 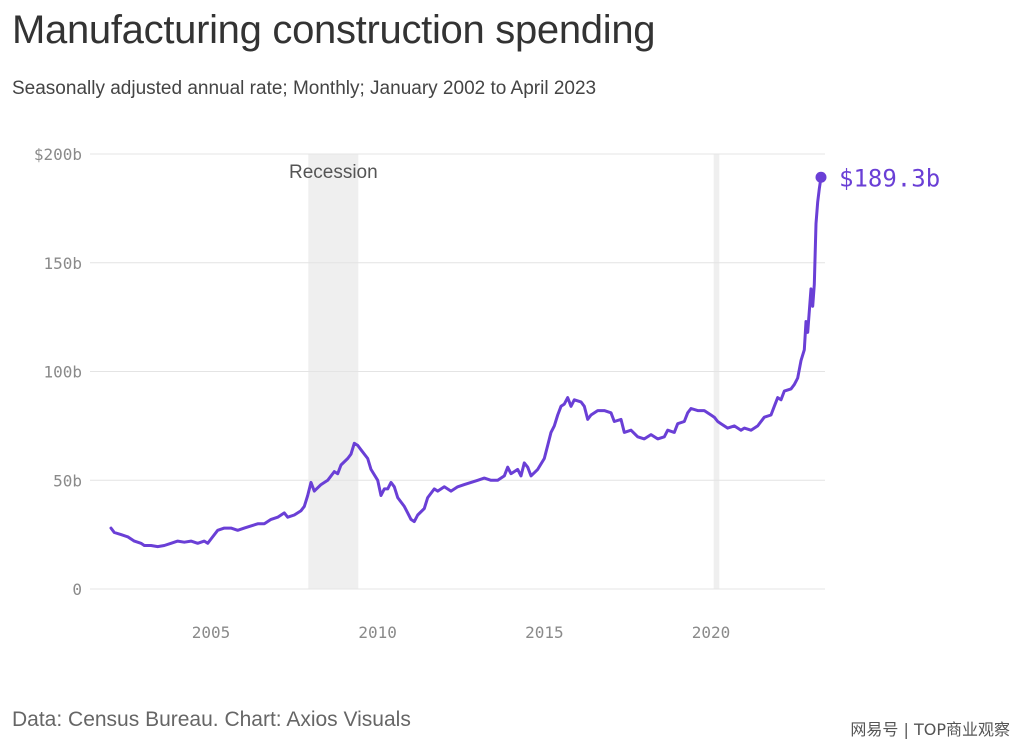 I want to click on end-point-marker, so click(x=821, y=177).